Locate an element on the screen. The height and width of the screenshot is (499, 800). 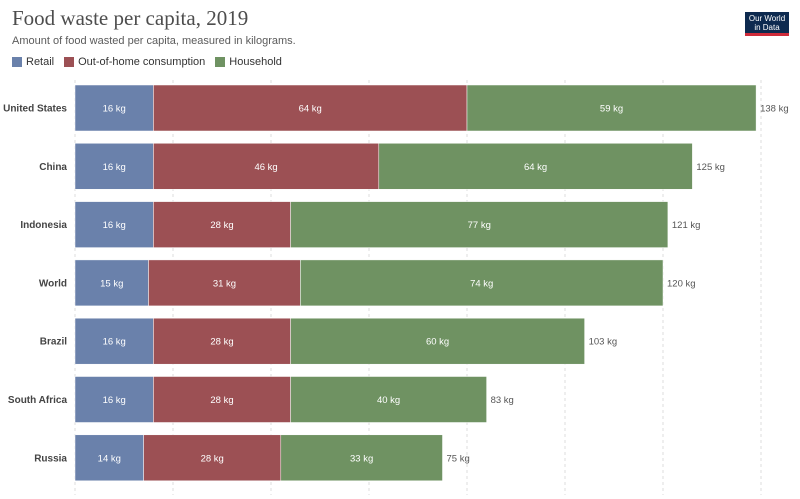
chart-title: Food waste per capita, 2019 is located at coordinates (130, 18).